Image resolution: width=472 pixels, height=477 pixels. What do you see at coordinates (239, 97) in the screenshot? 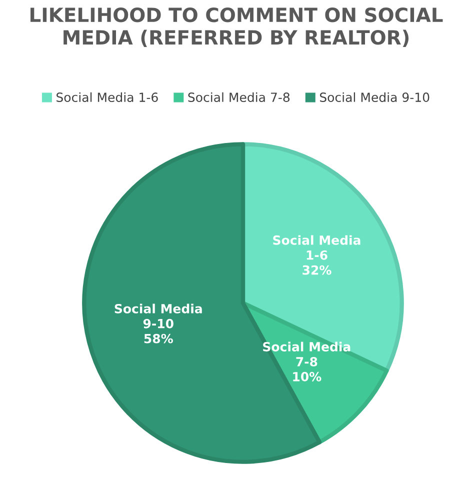
I see `legend-label: Social Media 7-8` at bounding box center [239, 97].